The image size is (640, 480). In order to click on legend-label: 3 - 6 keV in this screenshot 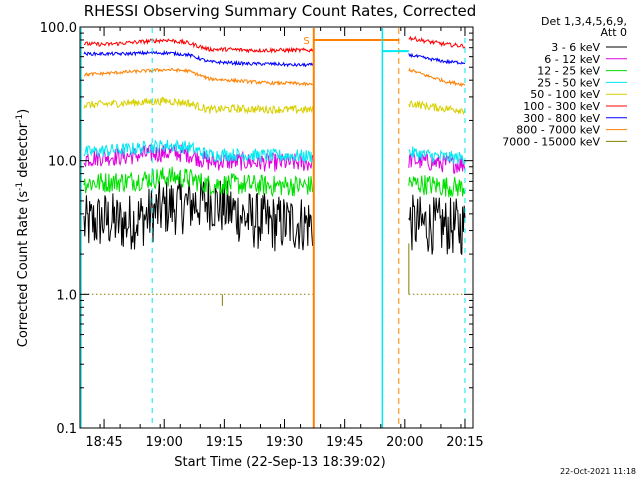, I will do `click(575, 47)`.